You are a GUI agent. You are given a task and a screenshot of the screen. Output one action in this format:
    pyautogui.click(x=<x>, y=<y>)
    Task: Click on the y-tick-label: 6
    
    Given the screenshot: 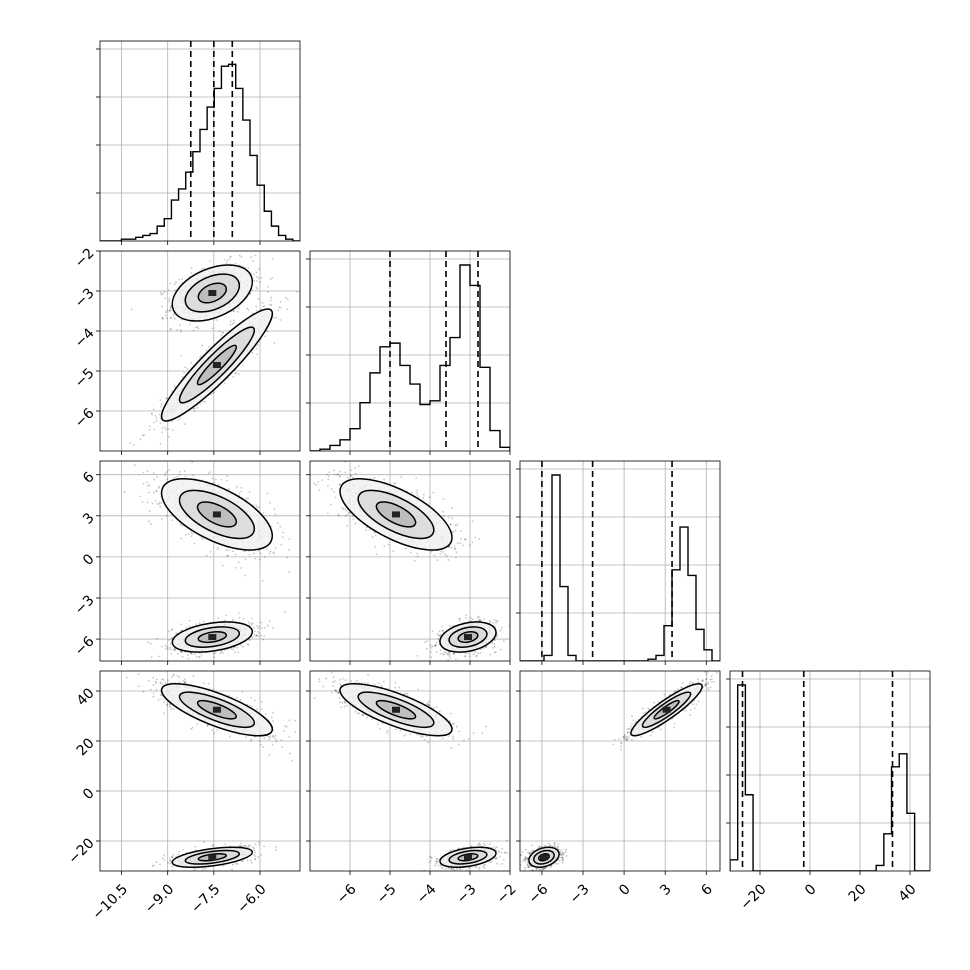 What is the action you would take?
    pyautogui.click(x=89, y=478)
    